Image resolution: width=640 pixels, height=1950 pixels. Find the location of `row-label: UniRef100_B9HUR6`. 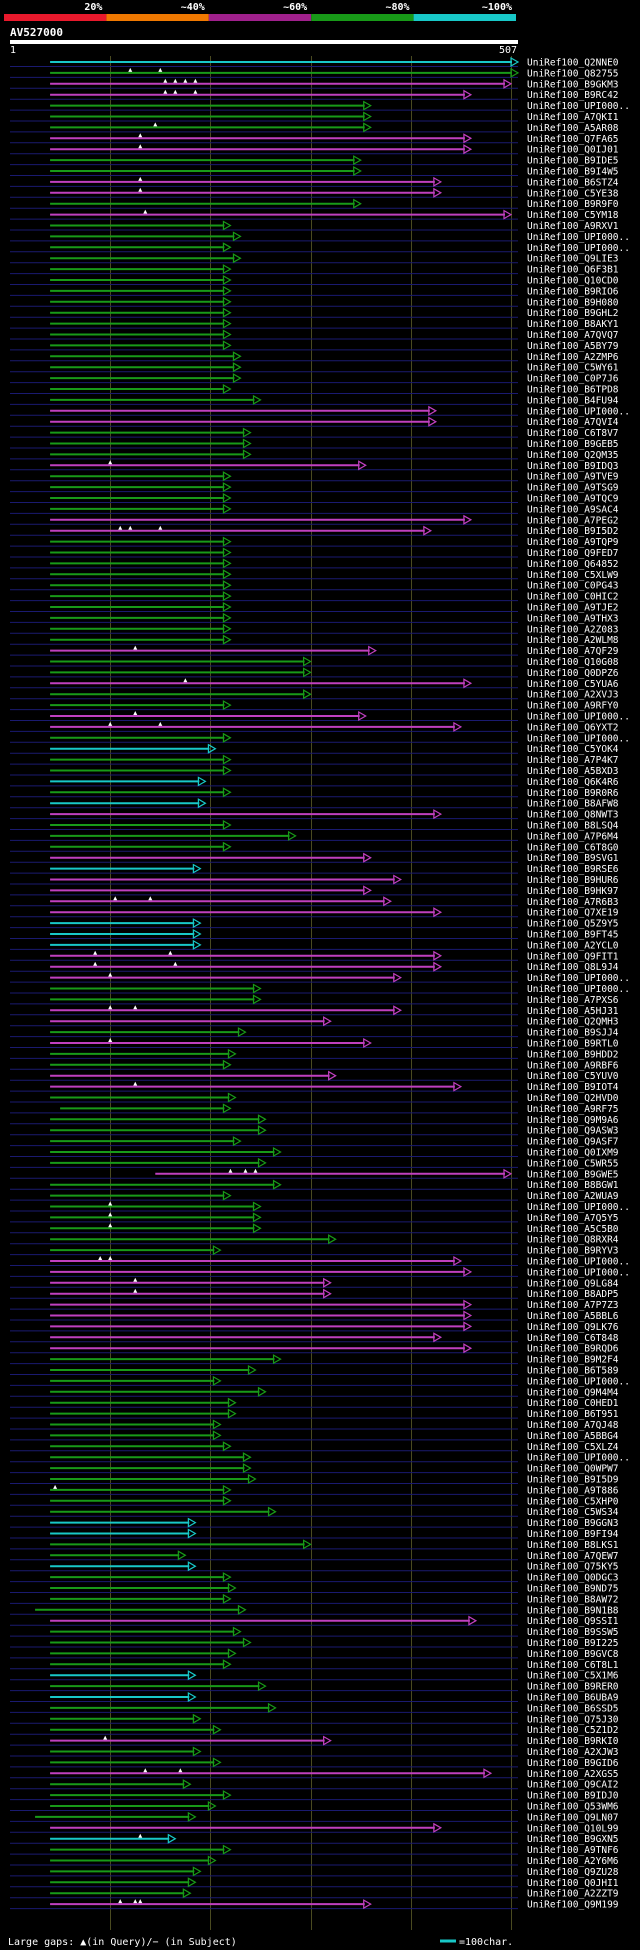

row-label: UniRef100_B9HUR6 is located at coordinates (573, 880).